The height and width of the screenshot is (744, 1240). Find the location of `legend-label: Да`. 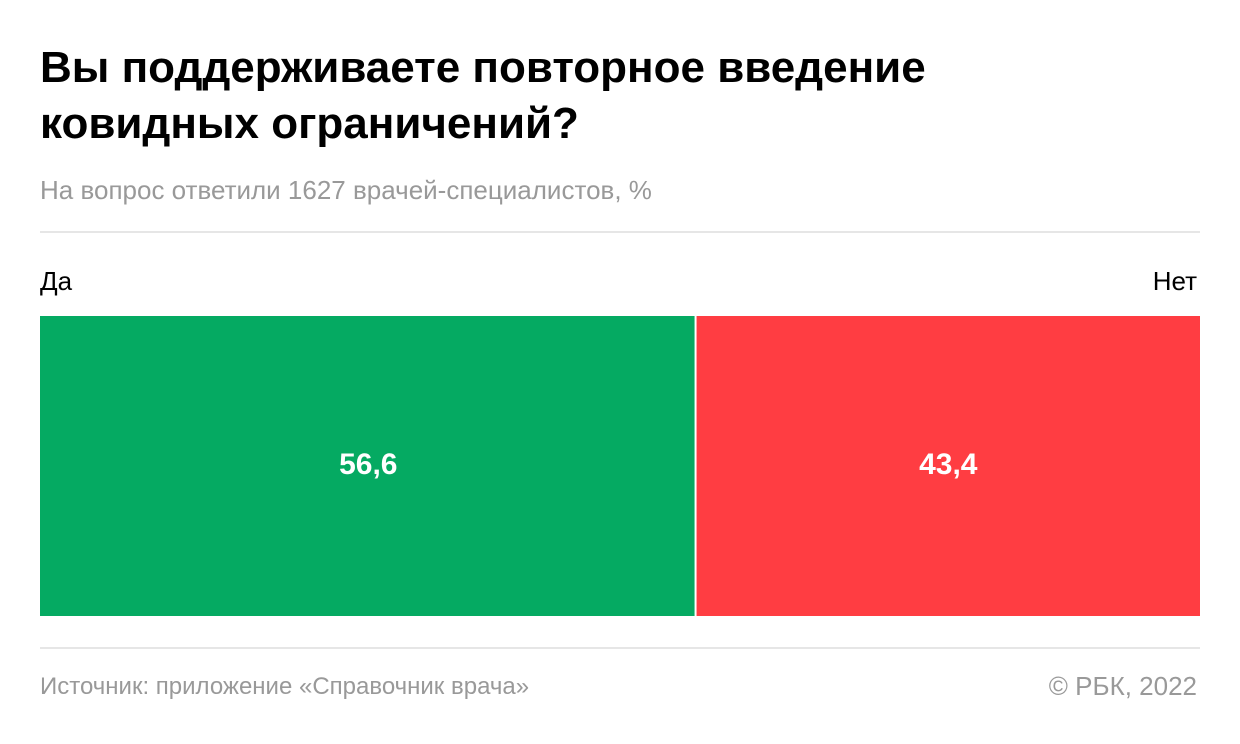

legend-label: Да is located at coordinates (56, 281).